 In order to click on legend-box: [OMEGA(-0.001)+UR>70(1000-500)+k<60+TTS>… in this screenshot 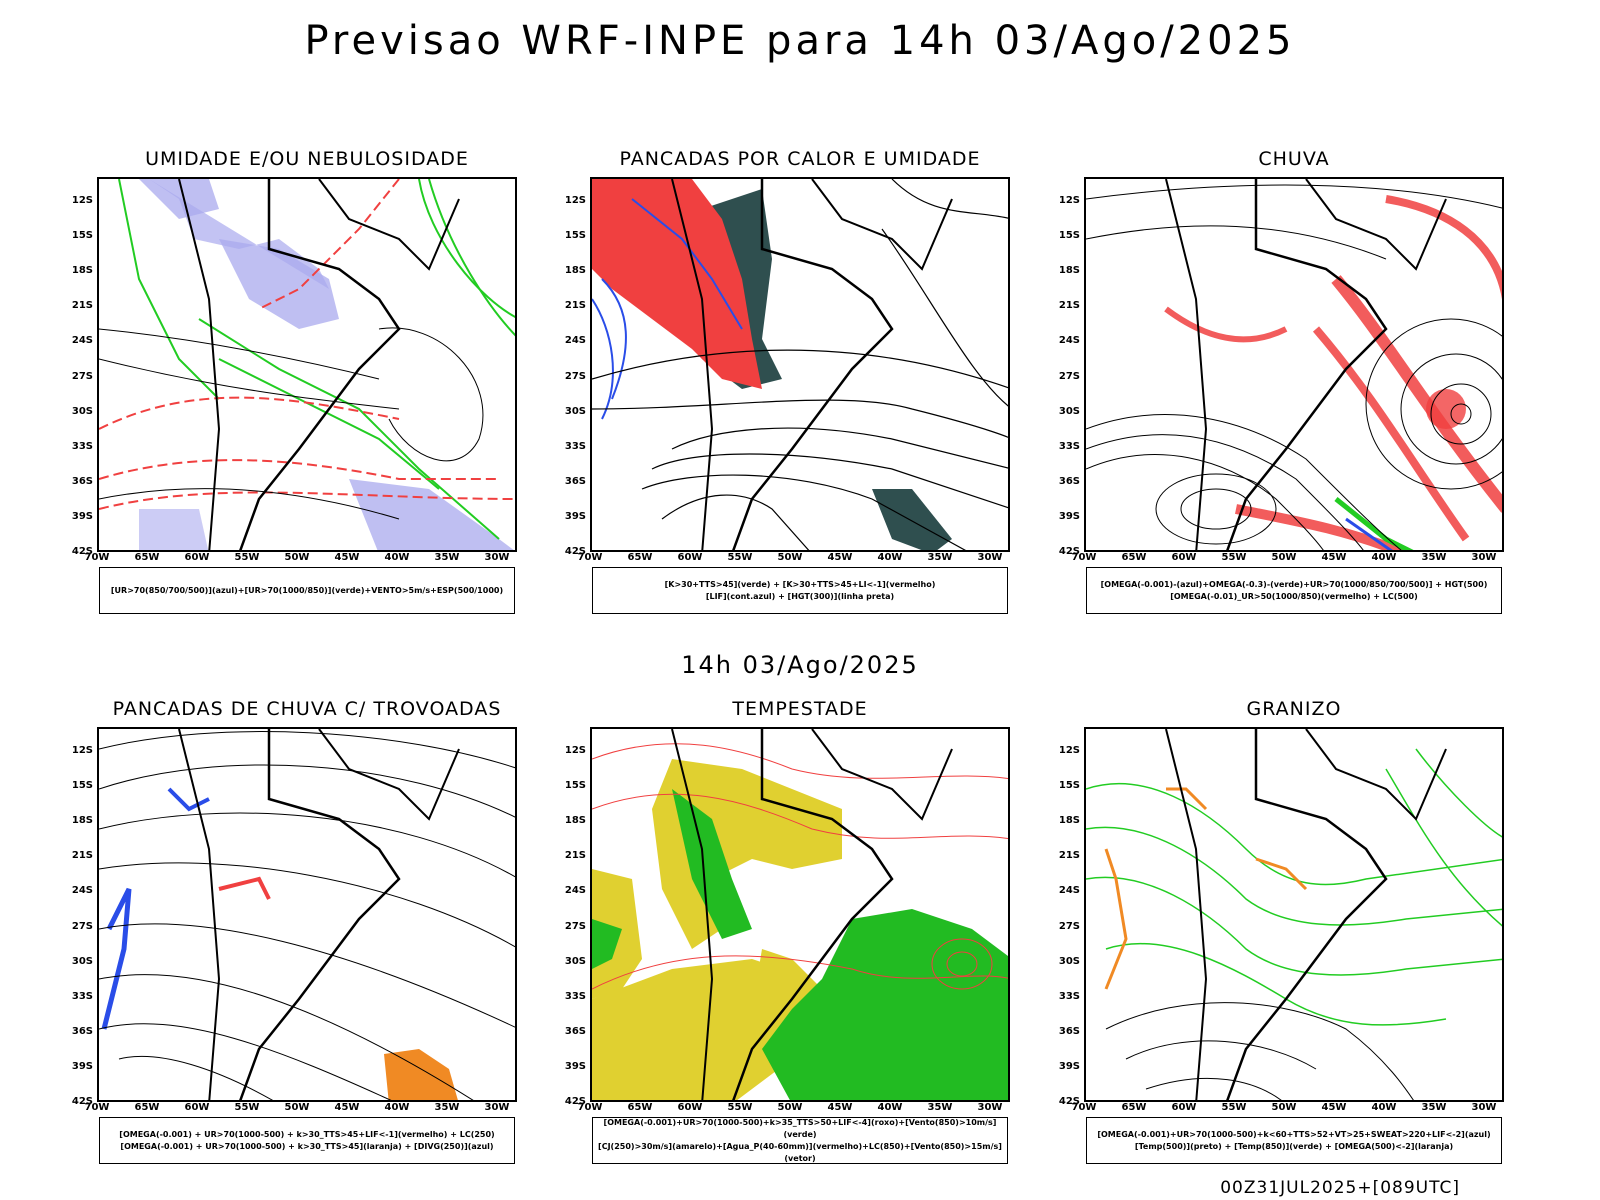, I will do `click(1294, 1140)`.